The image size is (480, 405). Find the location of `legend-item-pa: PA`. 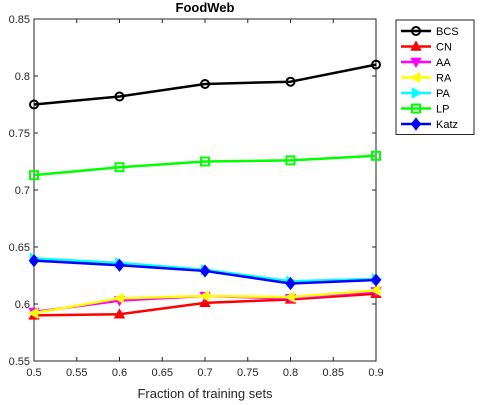

legend-item-pa: PA is located at coordinates (426, 93).